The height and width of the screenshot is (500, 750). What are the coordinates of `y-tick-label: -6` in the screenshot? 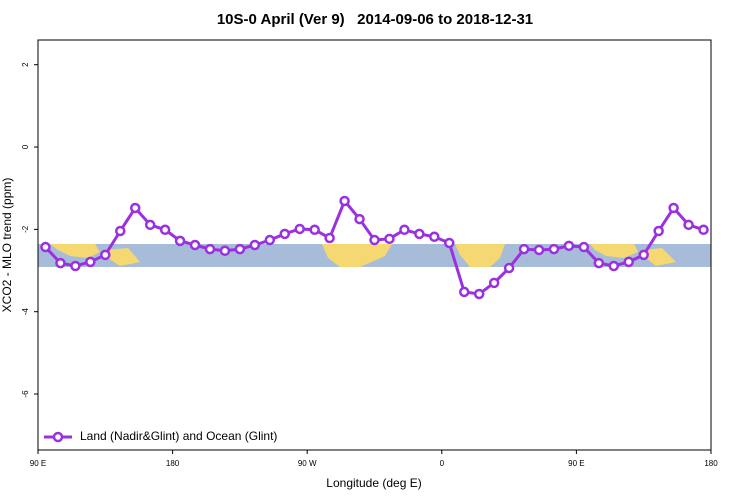 It's located at (25, 394).